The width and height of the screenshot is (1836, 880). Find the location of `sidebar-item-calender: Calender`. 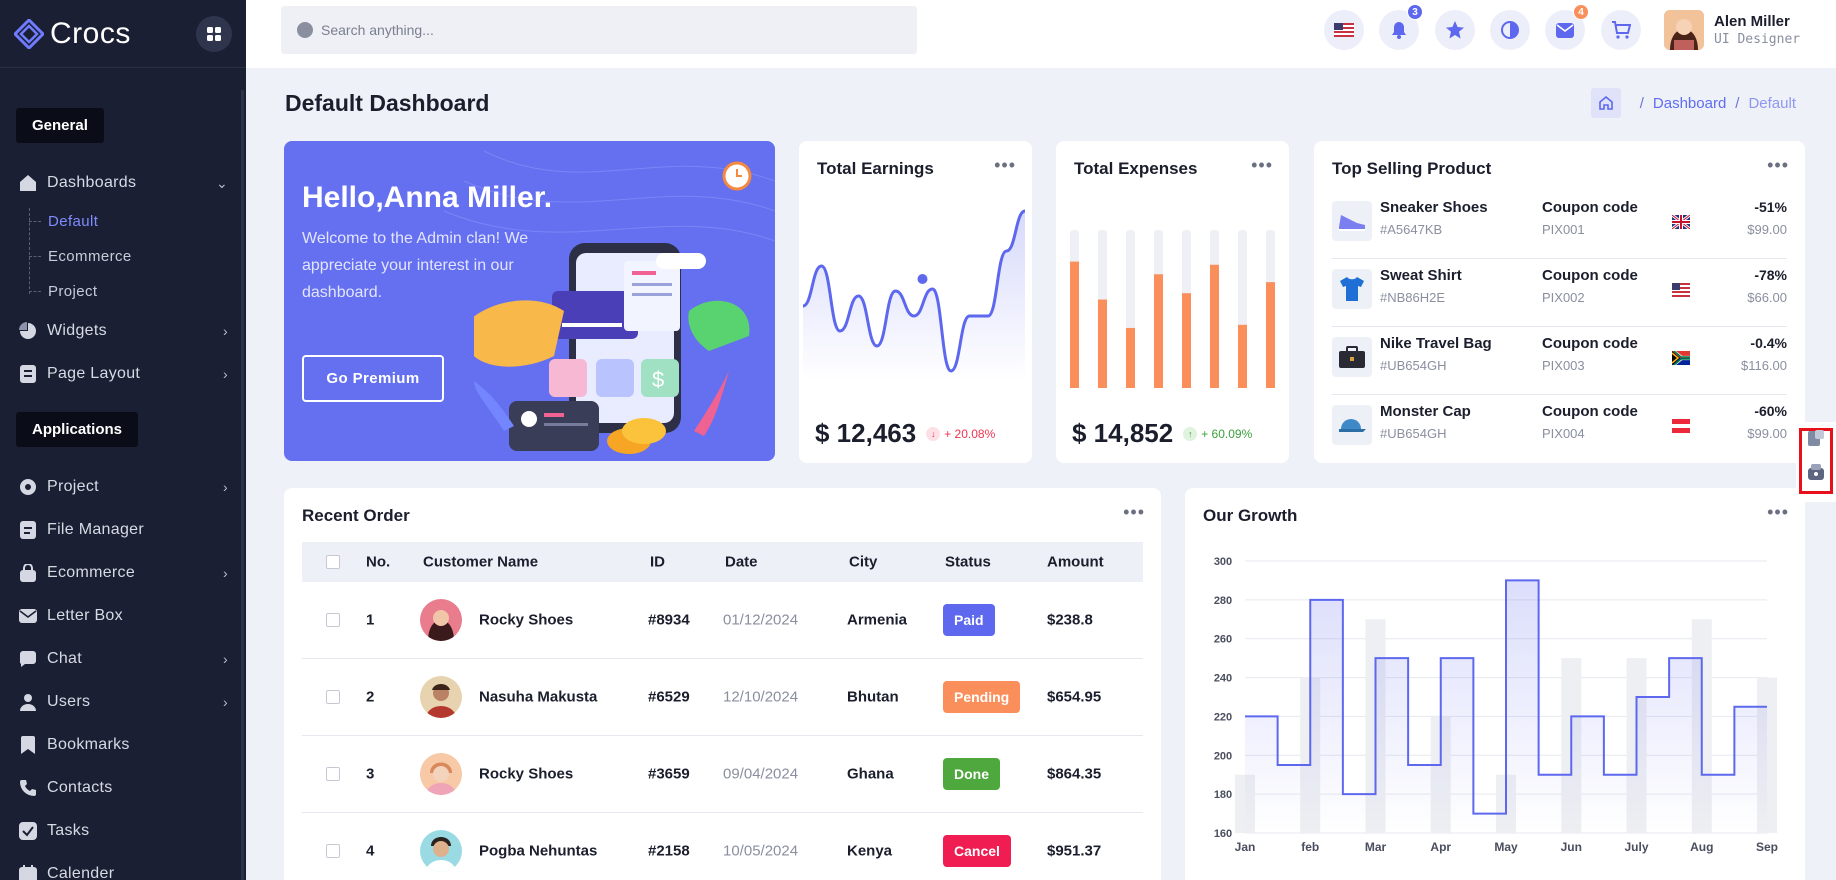

sidebar-item-calender: Calender is located at coordinates (123, 869).